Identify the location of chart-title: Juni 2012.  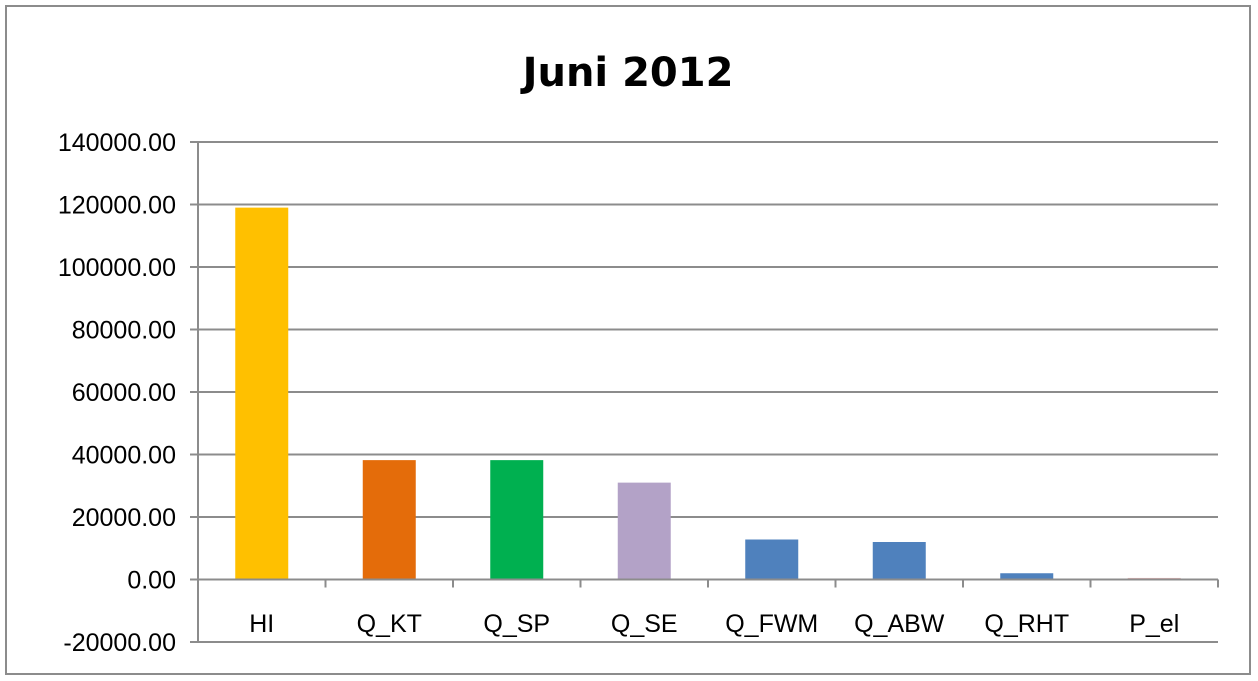
(627, 73).